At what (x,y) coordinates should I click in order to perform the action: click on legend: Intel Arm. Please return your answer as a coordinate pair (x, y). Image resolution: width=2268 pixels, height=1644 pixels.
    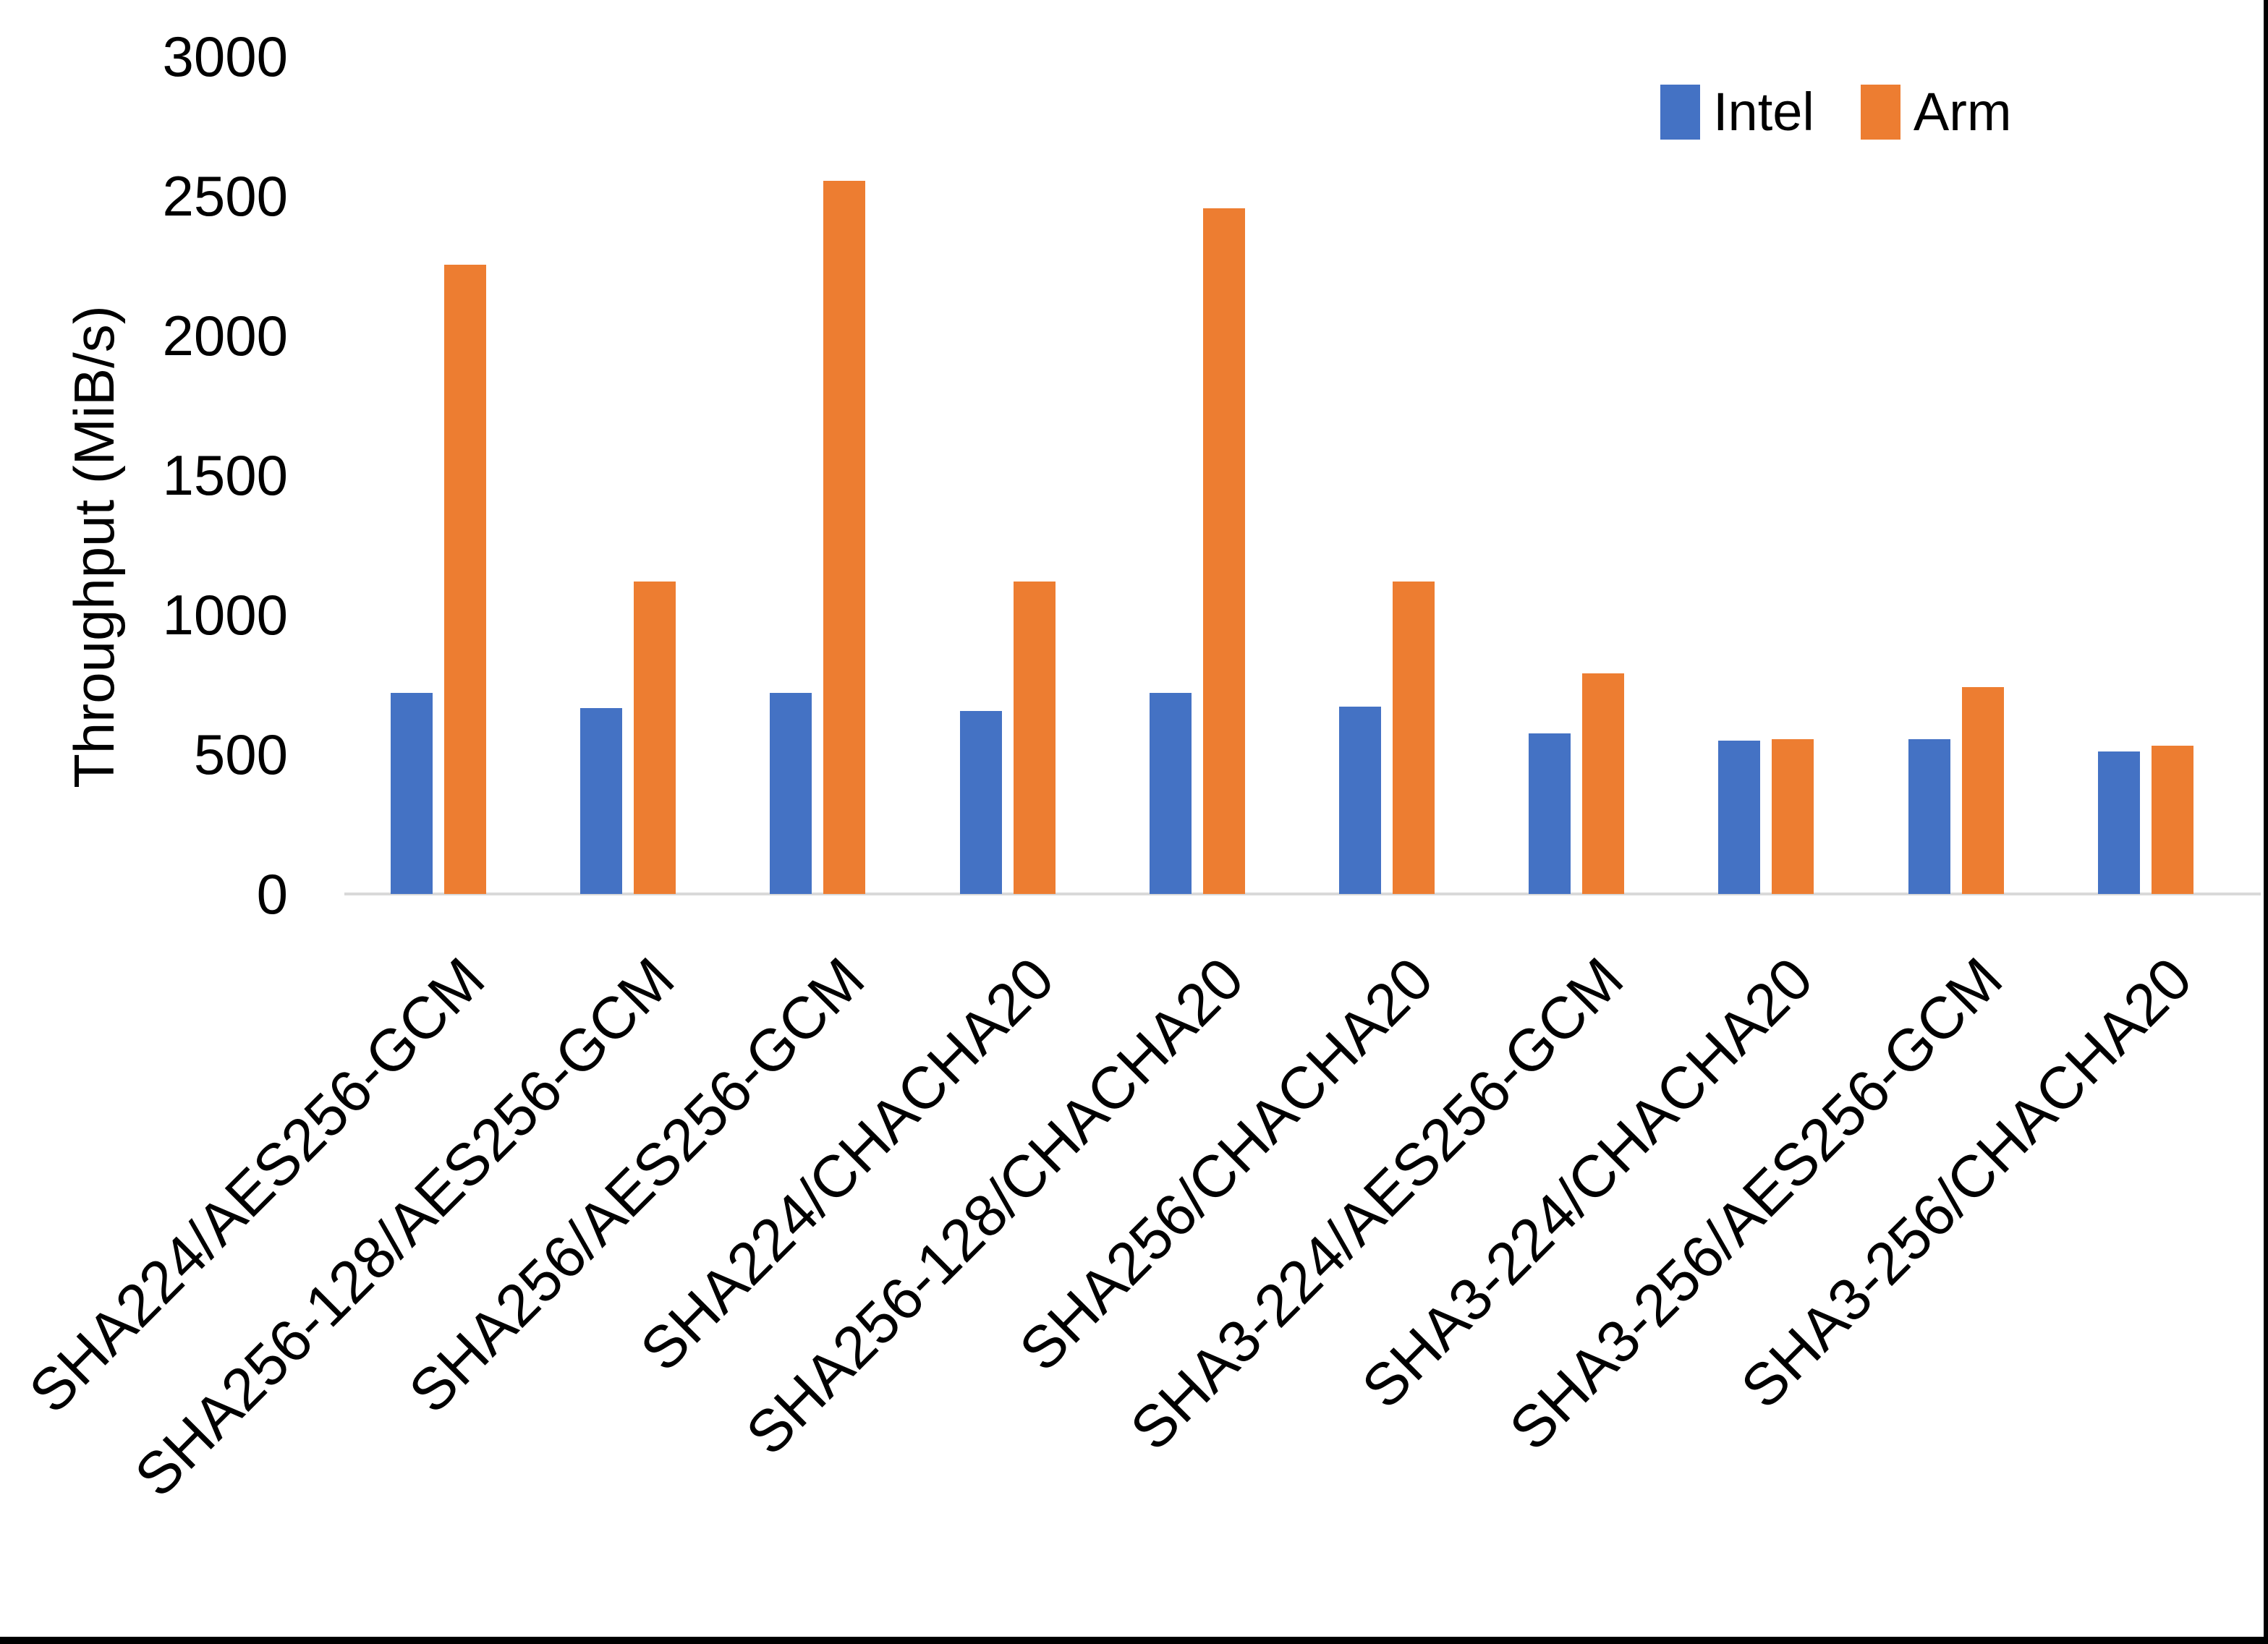
    Looking at the image, I should click on (1836, 112).